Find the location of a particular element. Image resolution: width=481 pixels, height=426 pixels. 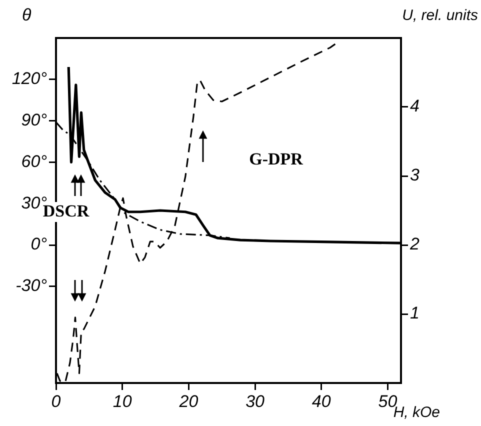

y-tick-label: 0° is located at coordinates (39, 244).